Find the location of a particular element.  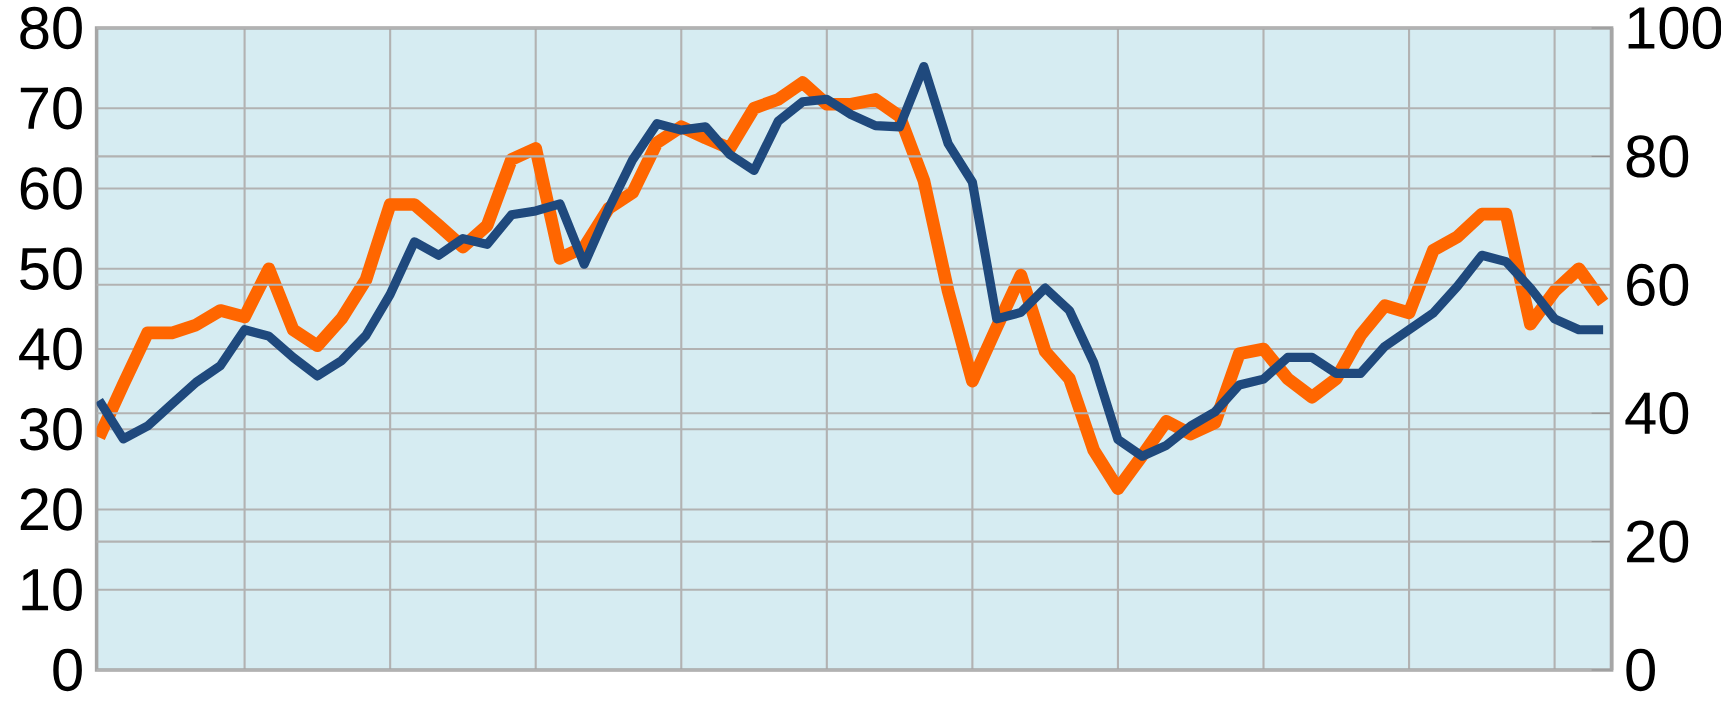

y2-tick-label: 20 is located at coordinates (1658, 541).